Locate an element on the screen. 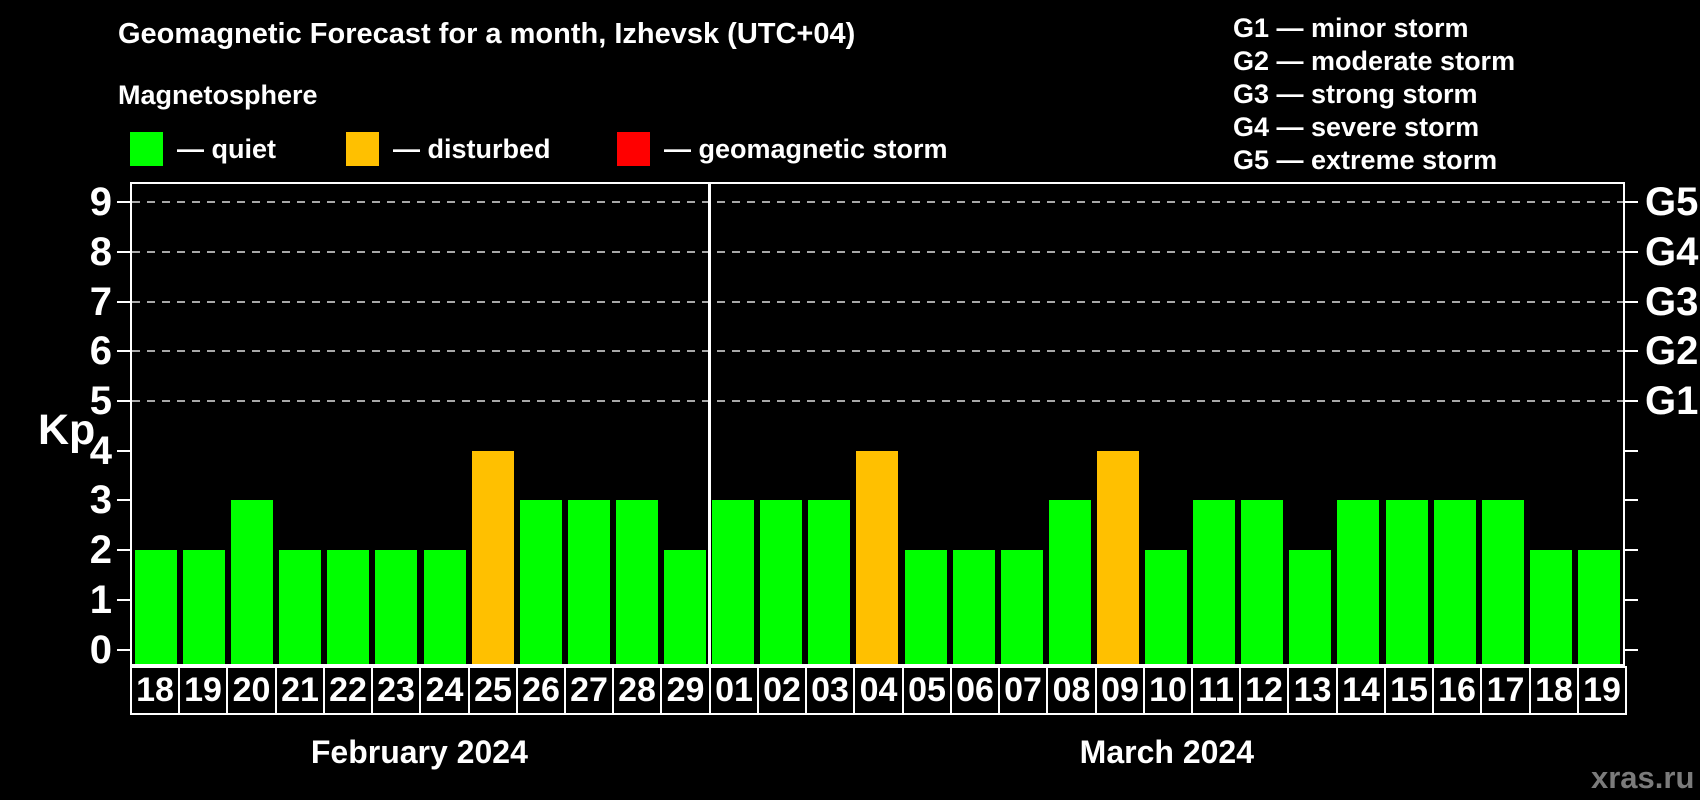 This screenshot has width=1700, height=800. g-legend-line-g1: G1 — minor storm is located at coordinates (1351, 28).